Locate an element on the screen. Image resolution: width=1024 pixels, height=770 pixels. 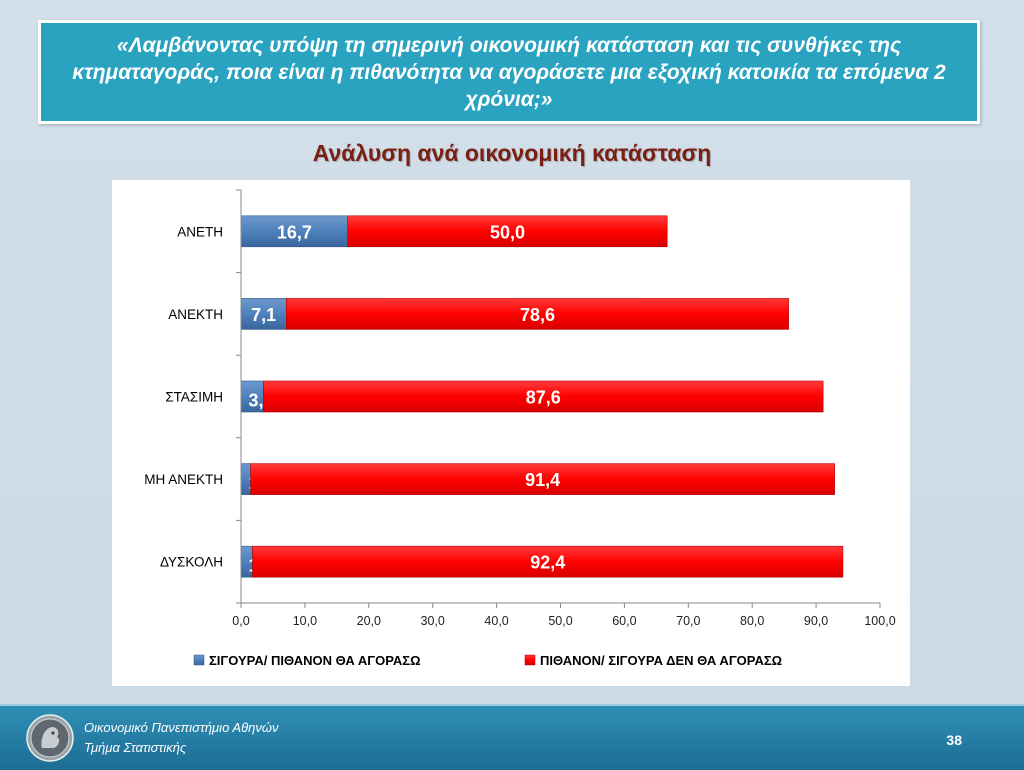
data-label: 50,0 is located at coordinates (507, 232).